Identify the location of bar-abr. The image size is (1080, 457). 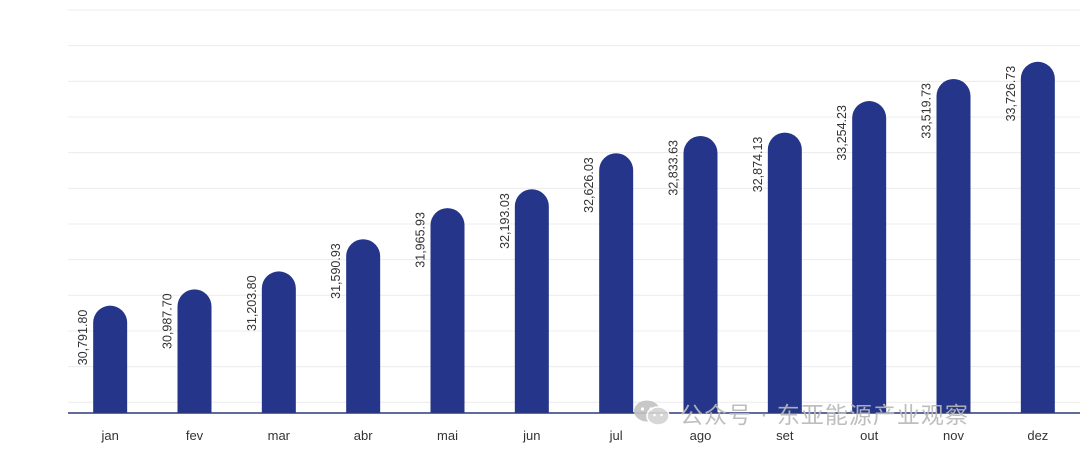
(363, 326).